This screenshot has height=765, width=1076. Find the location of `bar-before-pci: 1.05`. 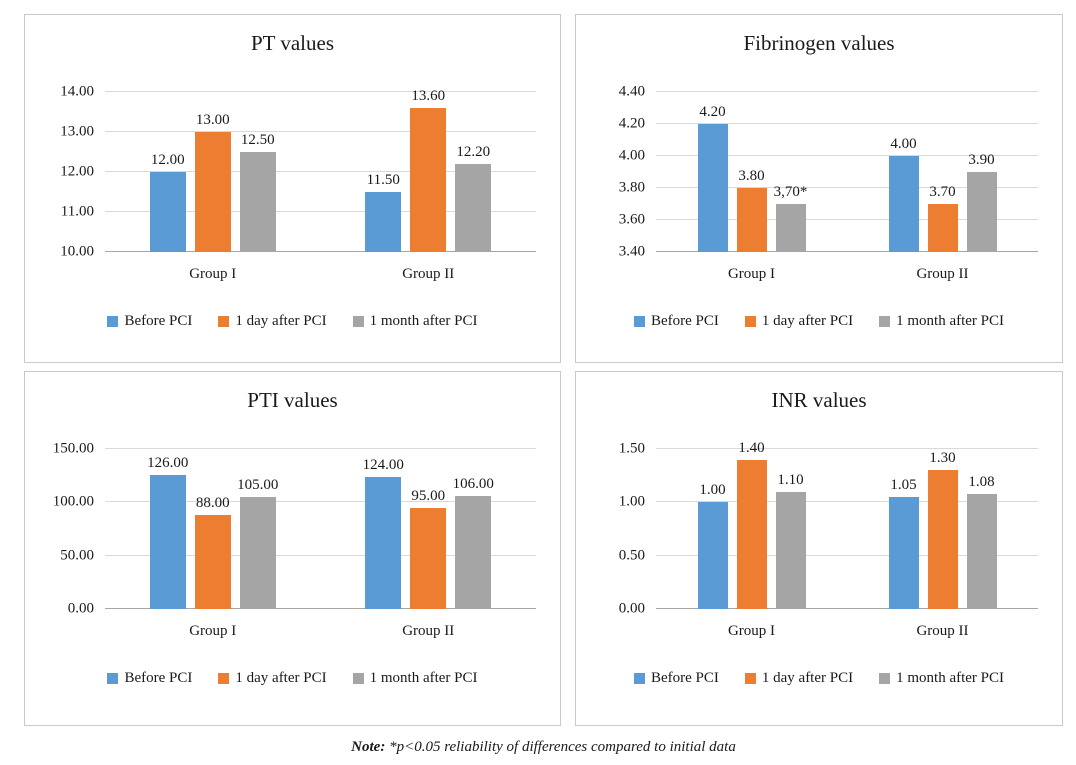

bar-before-pci: 1.05 is located at coordinates (903, 543).